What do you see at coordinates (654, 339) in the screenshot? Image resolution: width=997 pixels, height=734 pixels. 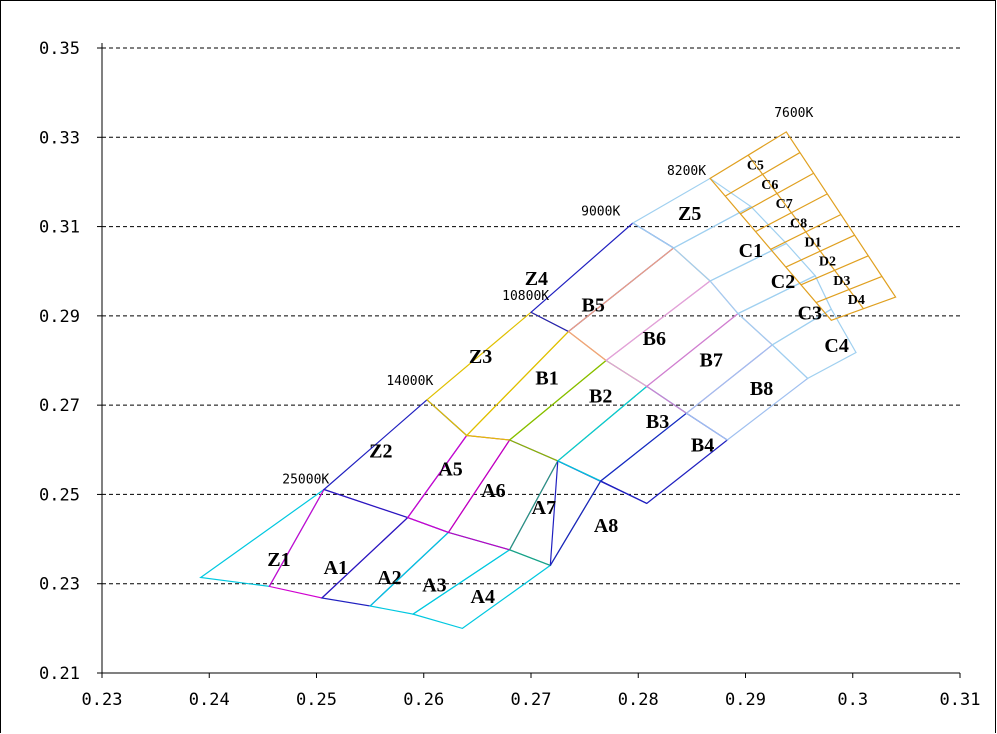 I see `bin-label-b6: B6` at bounding box center [654, 339].